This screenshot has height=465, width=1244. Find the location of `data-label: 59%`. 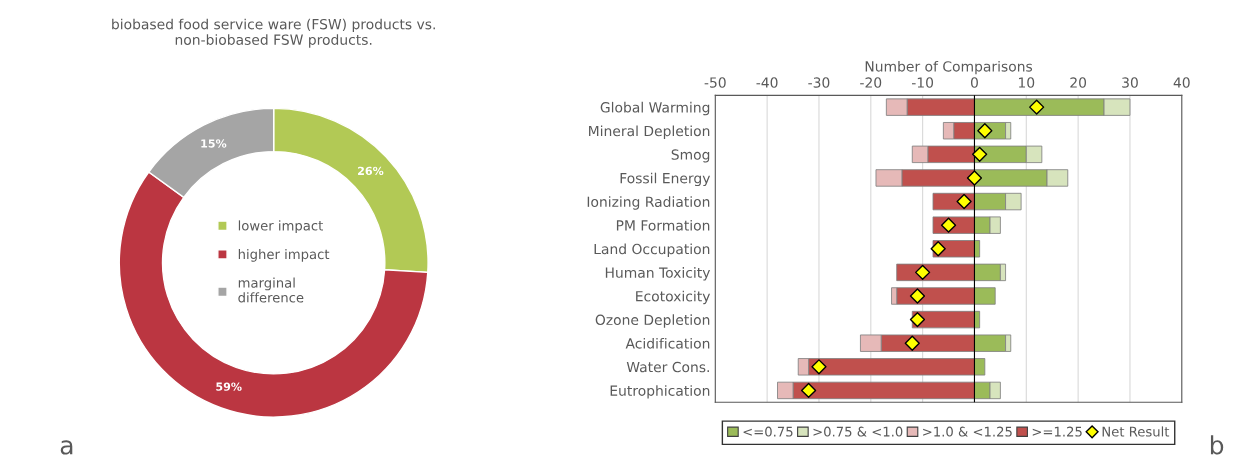

data-label: 59% is located at coordinates (229, 386).